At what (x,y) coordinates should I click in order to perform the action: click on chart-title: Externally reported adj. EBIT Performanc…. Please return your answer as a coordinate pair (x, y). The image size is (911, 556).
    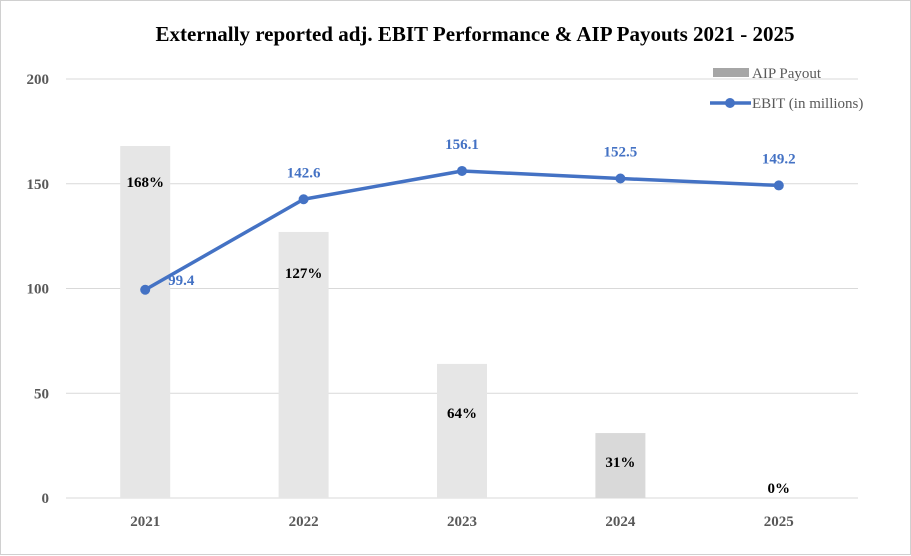
    Looking at the image, I should click on (474, 34).